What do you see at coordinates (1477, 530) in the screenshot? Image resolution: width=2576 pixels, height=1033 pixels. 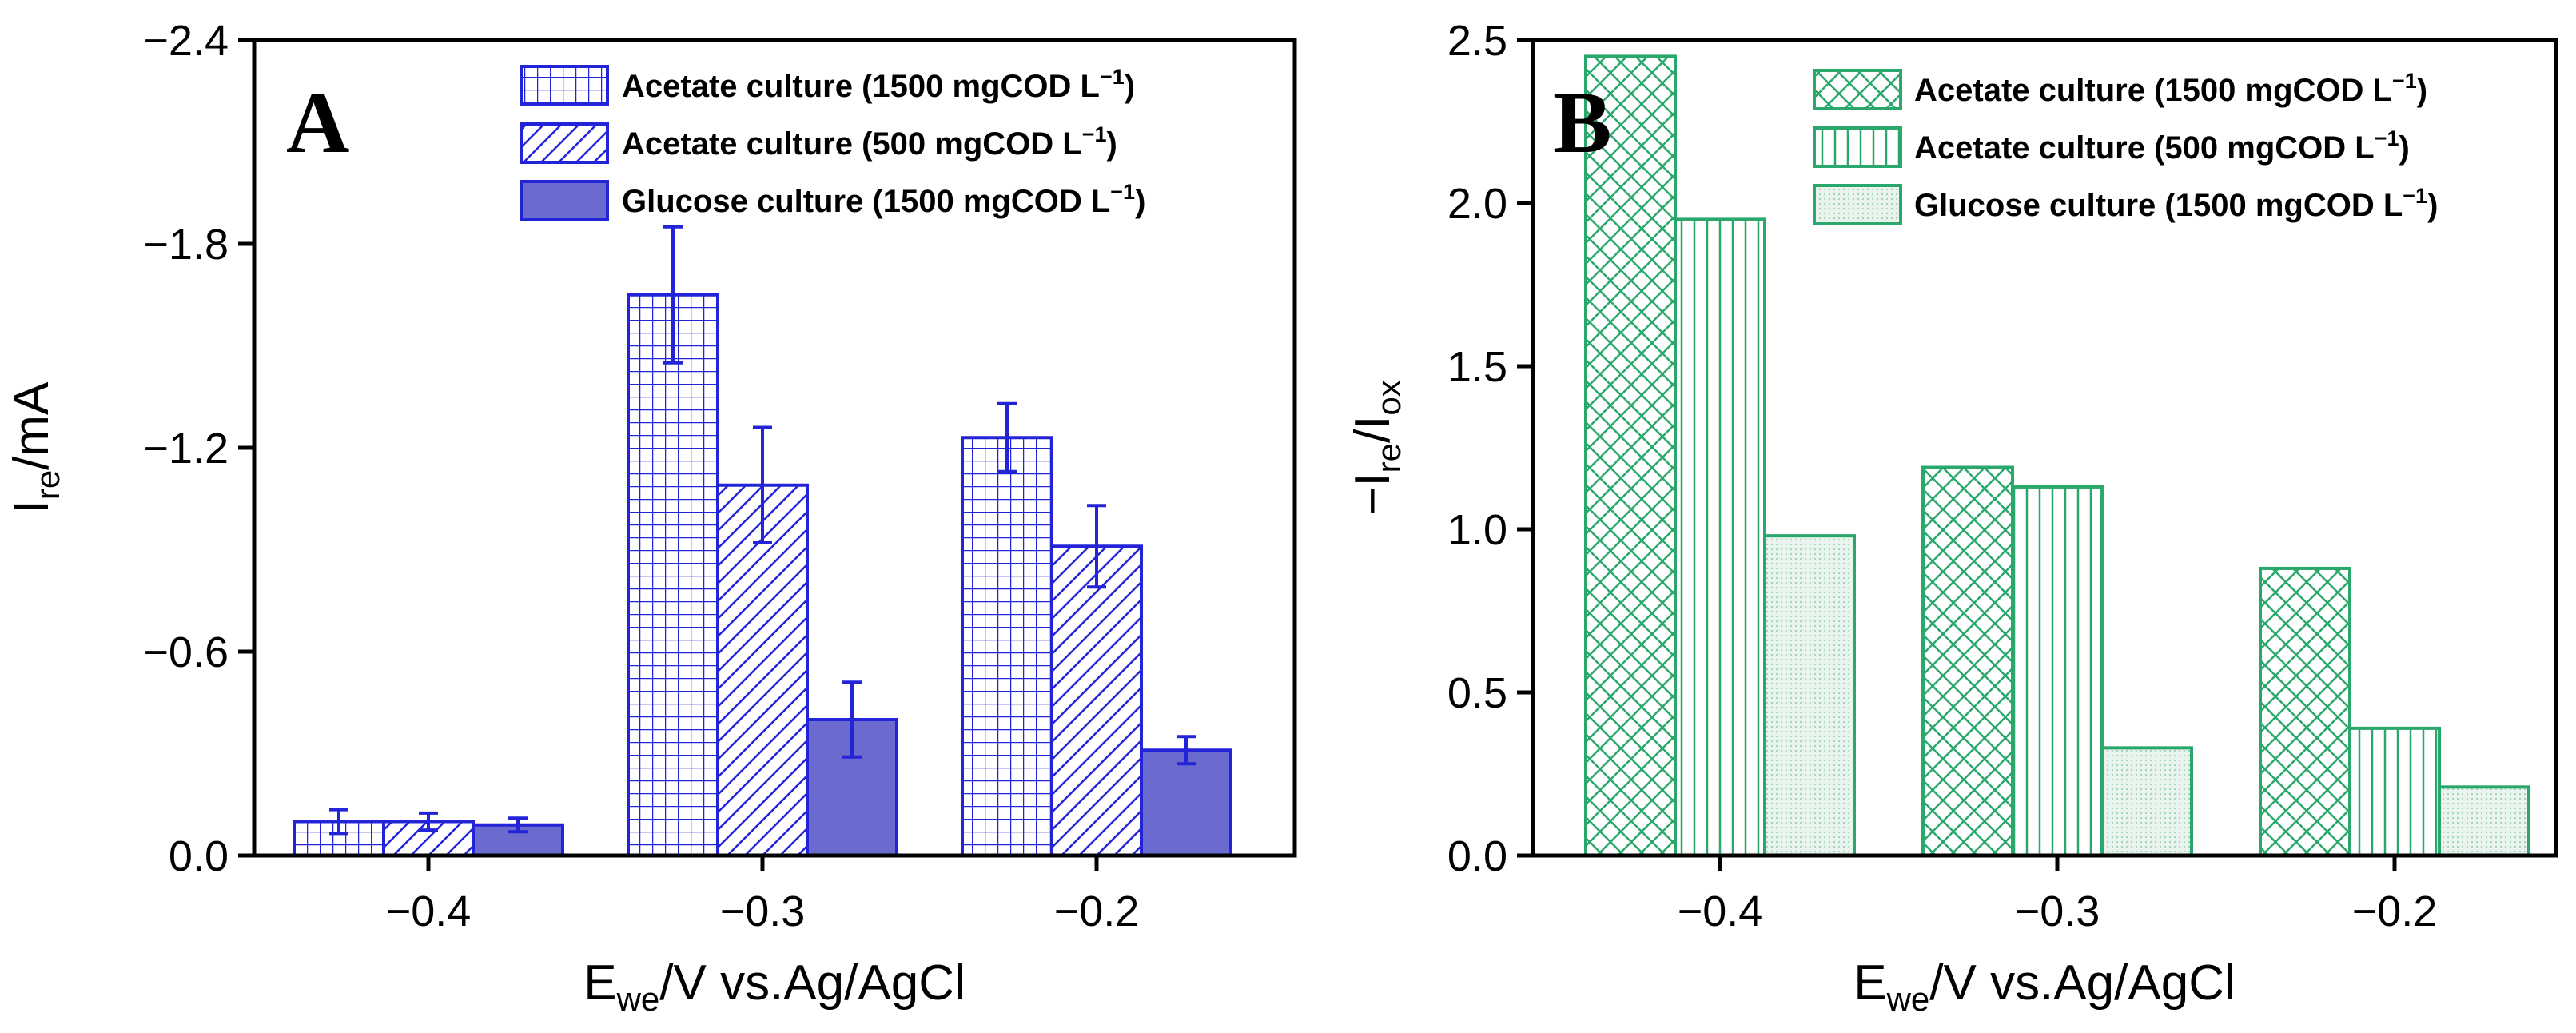 I see `y-tick-label: 1.0` at bounding box center [1477, 530].